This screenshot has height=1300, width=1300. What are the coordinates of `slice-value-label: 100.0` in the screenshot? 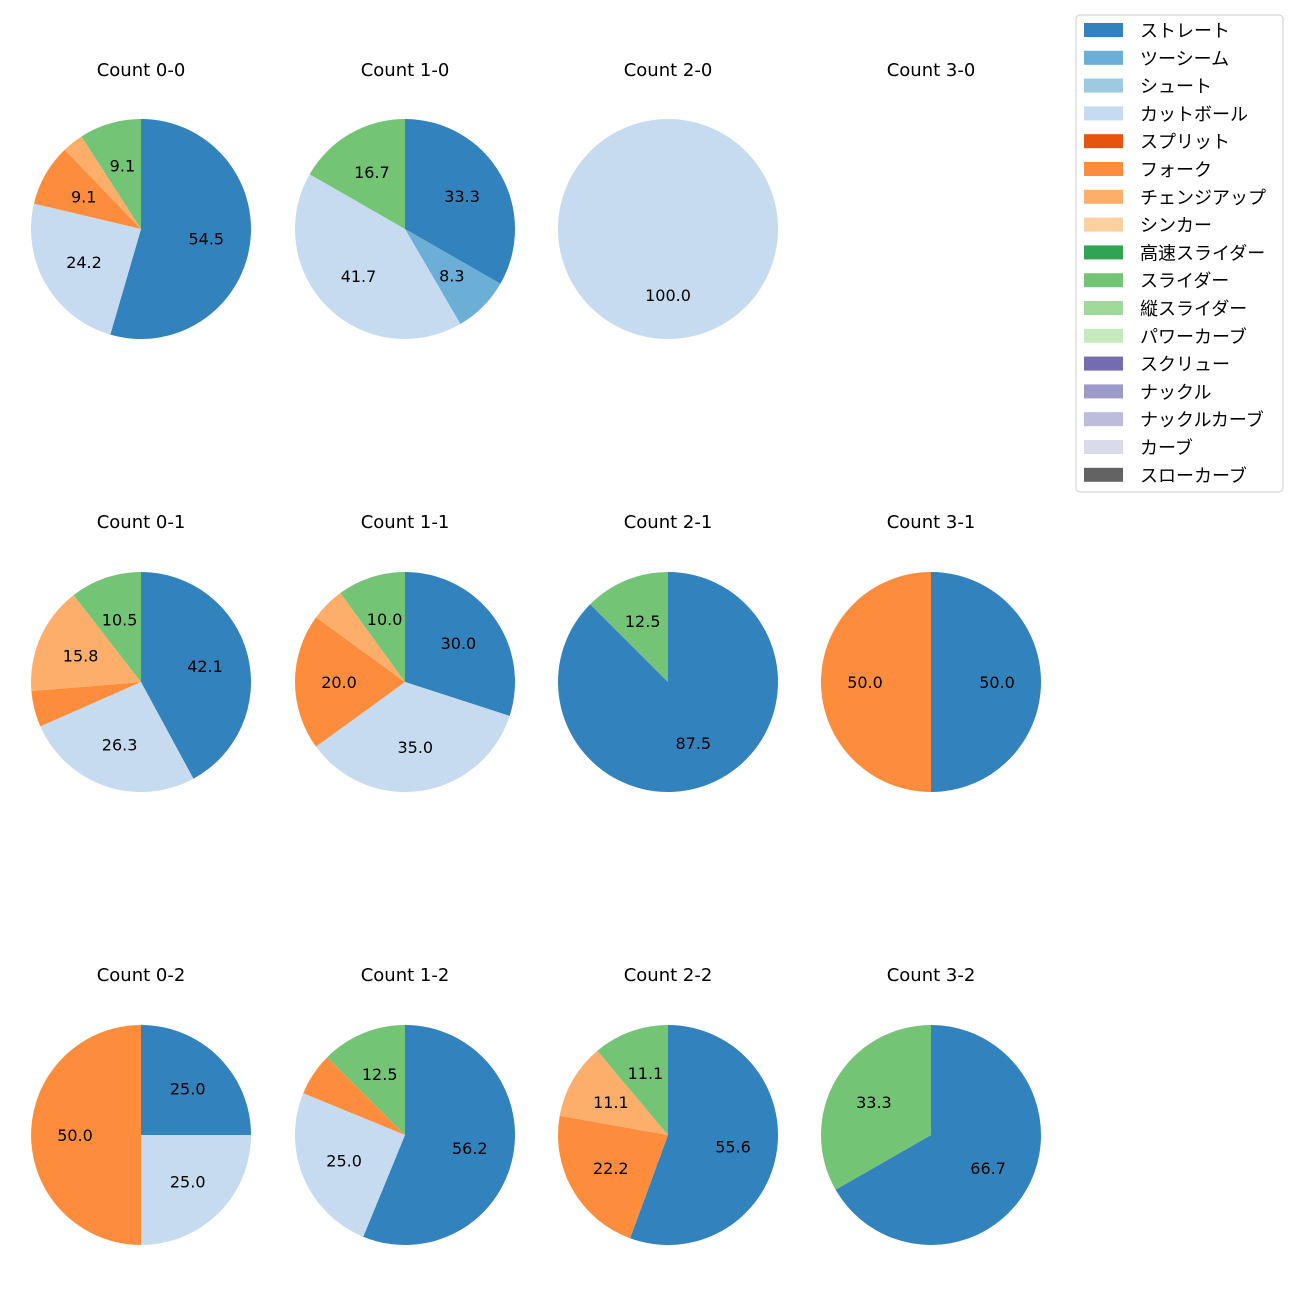 It's located at (668, 295).